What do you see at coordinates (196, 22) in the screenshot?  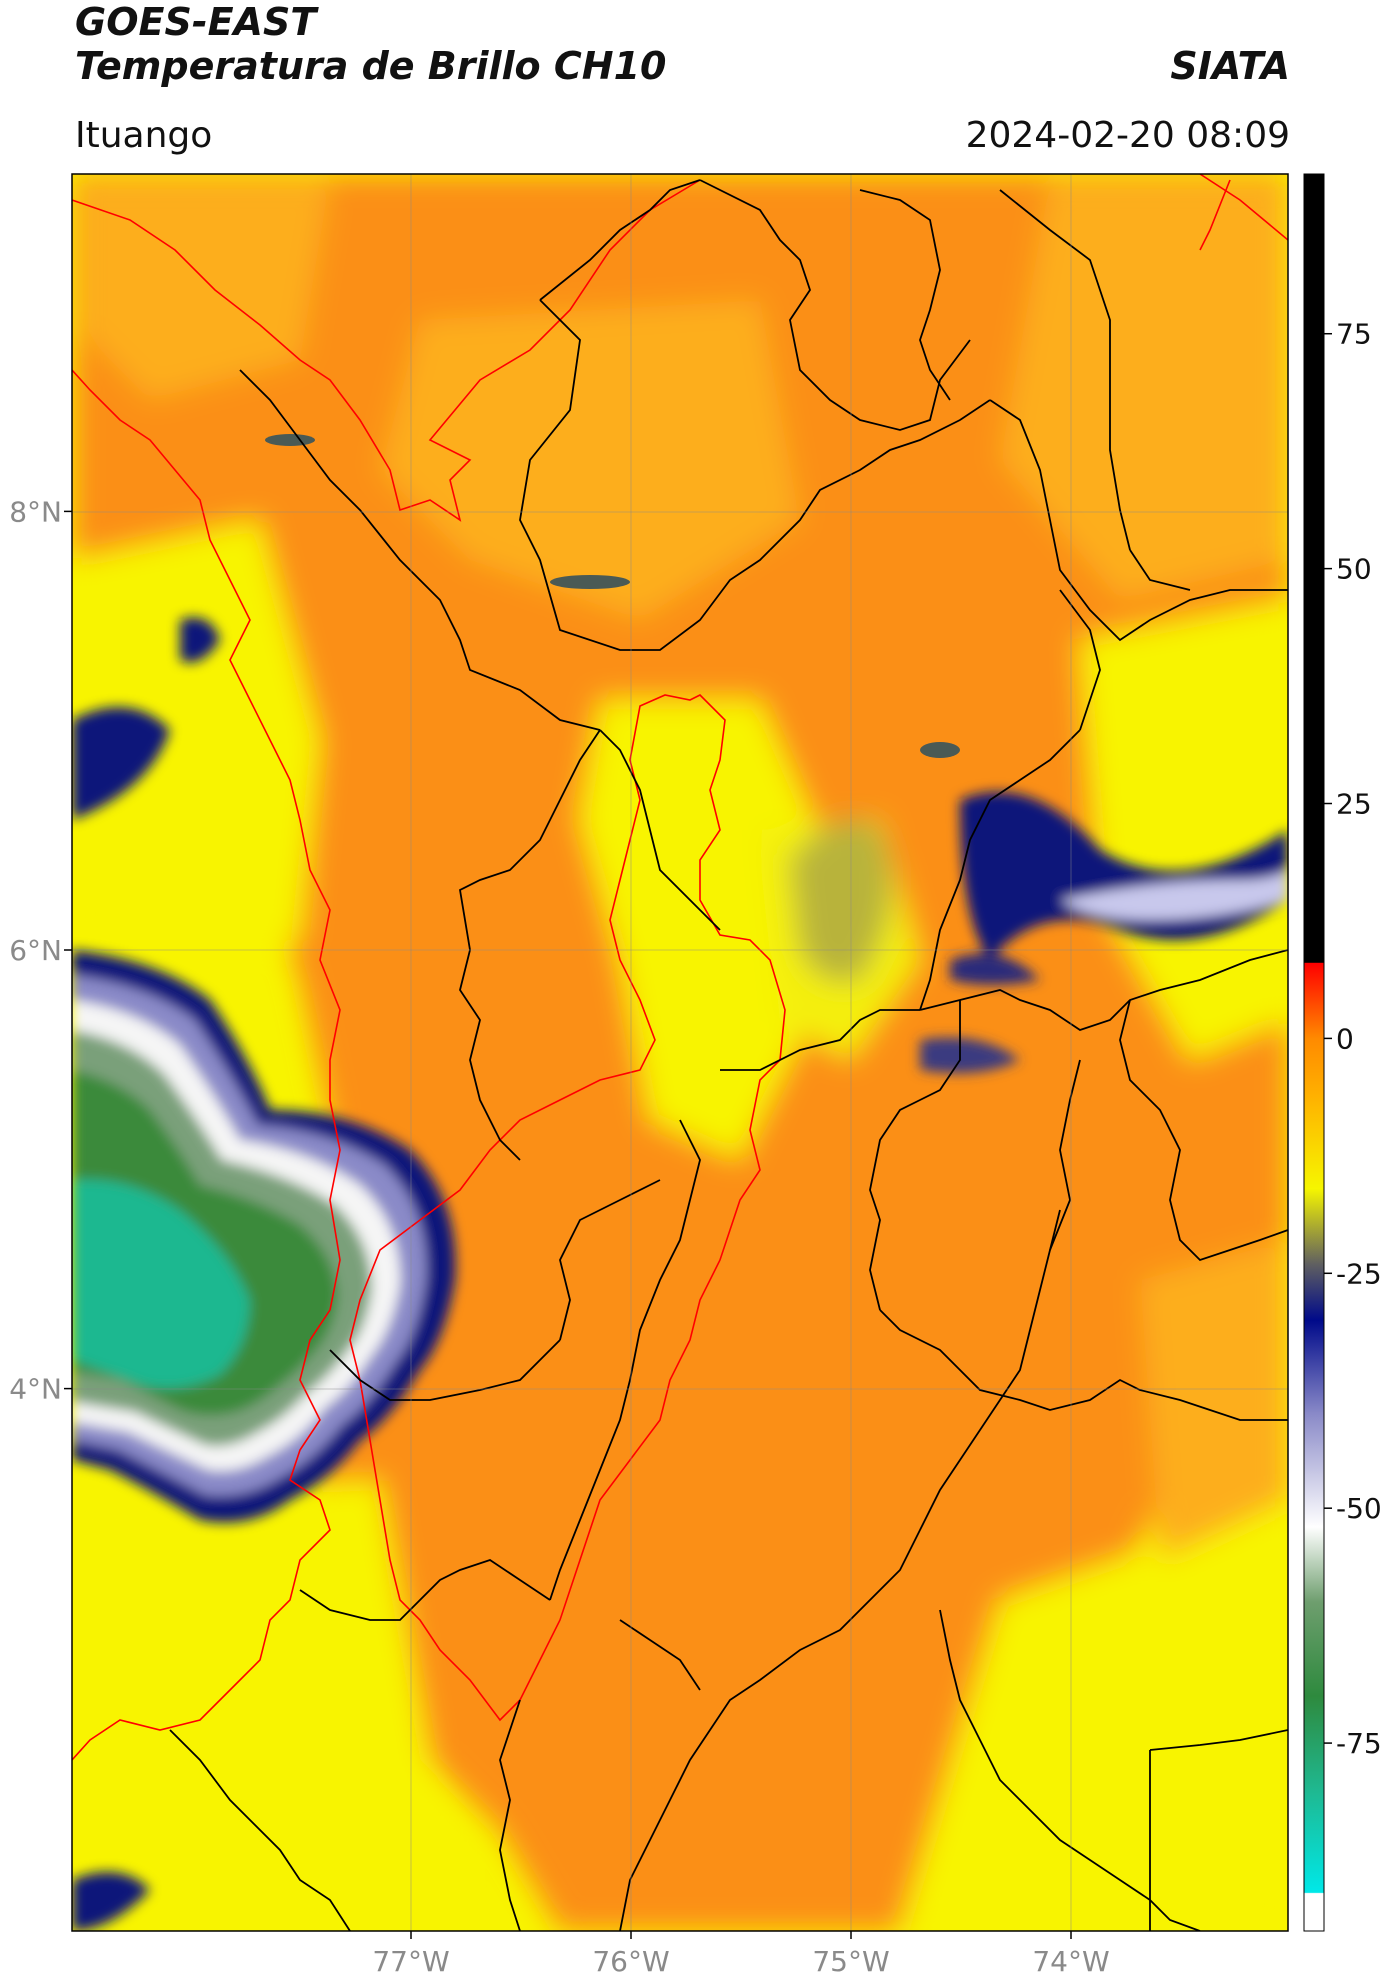 I see `satellite-title: GOES-EAST` at bounding box center [196, 22].